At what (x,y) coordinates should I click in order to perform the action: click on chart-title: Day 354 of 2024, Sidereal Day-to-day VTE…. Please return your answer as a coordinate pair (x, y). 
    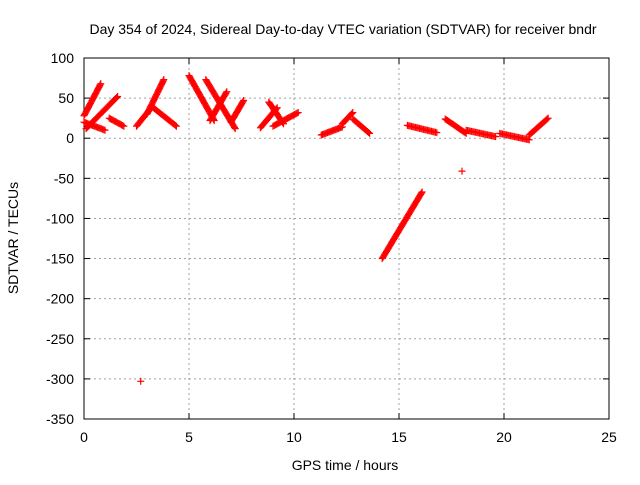
    Looking at the image, I should click on (342, 29).